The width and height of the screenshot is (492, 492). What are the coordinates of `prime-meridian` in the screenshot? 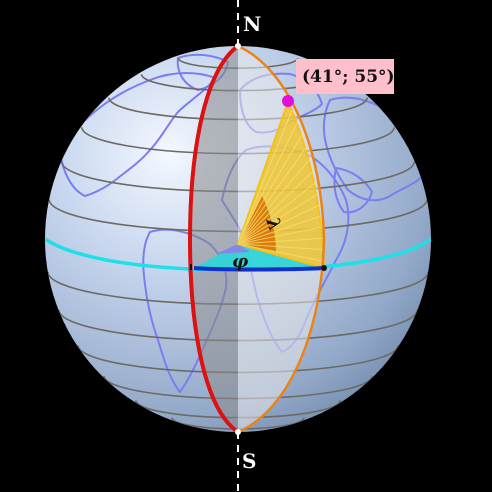 It's located at (213, 239).